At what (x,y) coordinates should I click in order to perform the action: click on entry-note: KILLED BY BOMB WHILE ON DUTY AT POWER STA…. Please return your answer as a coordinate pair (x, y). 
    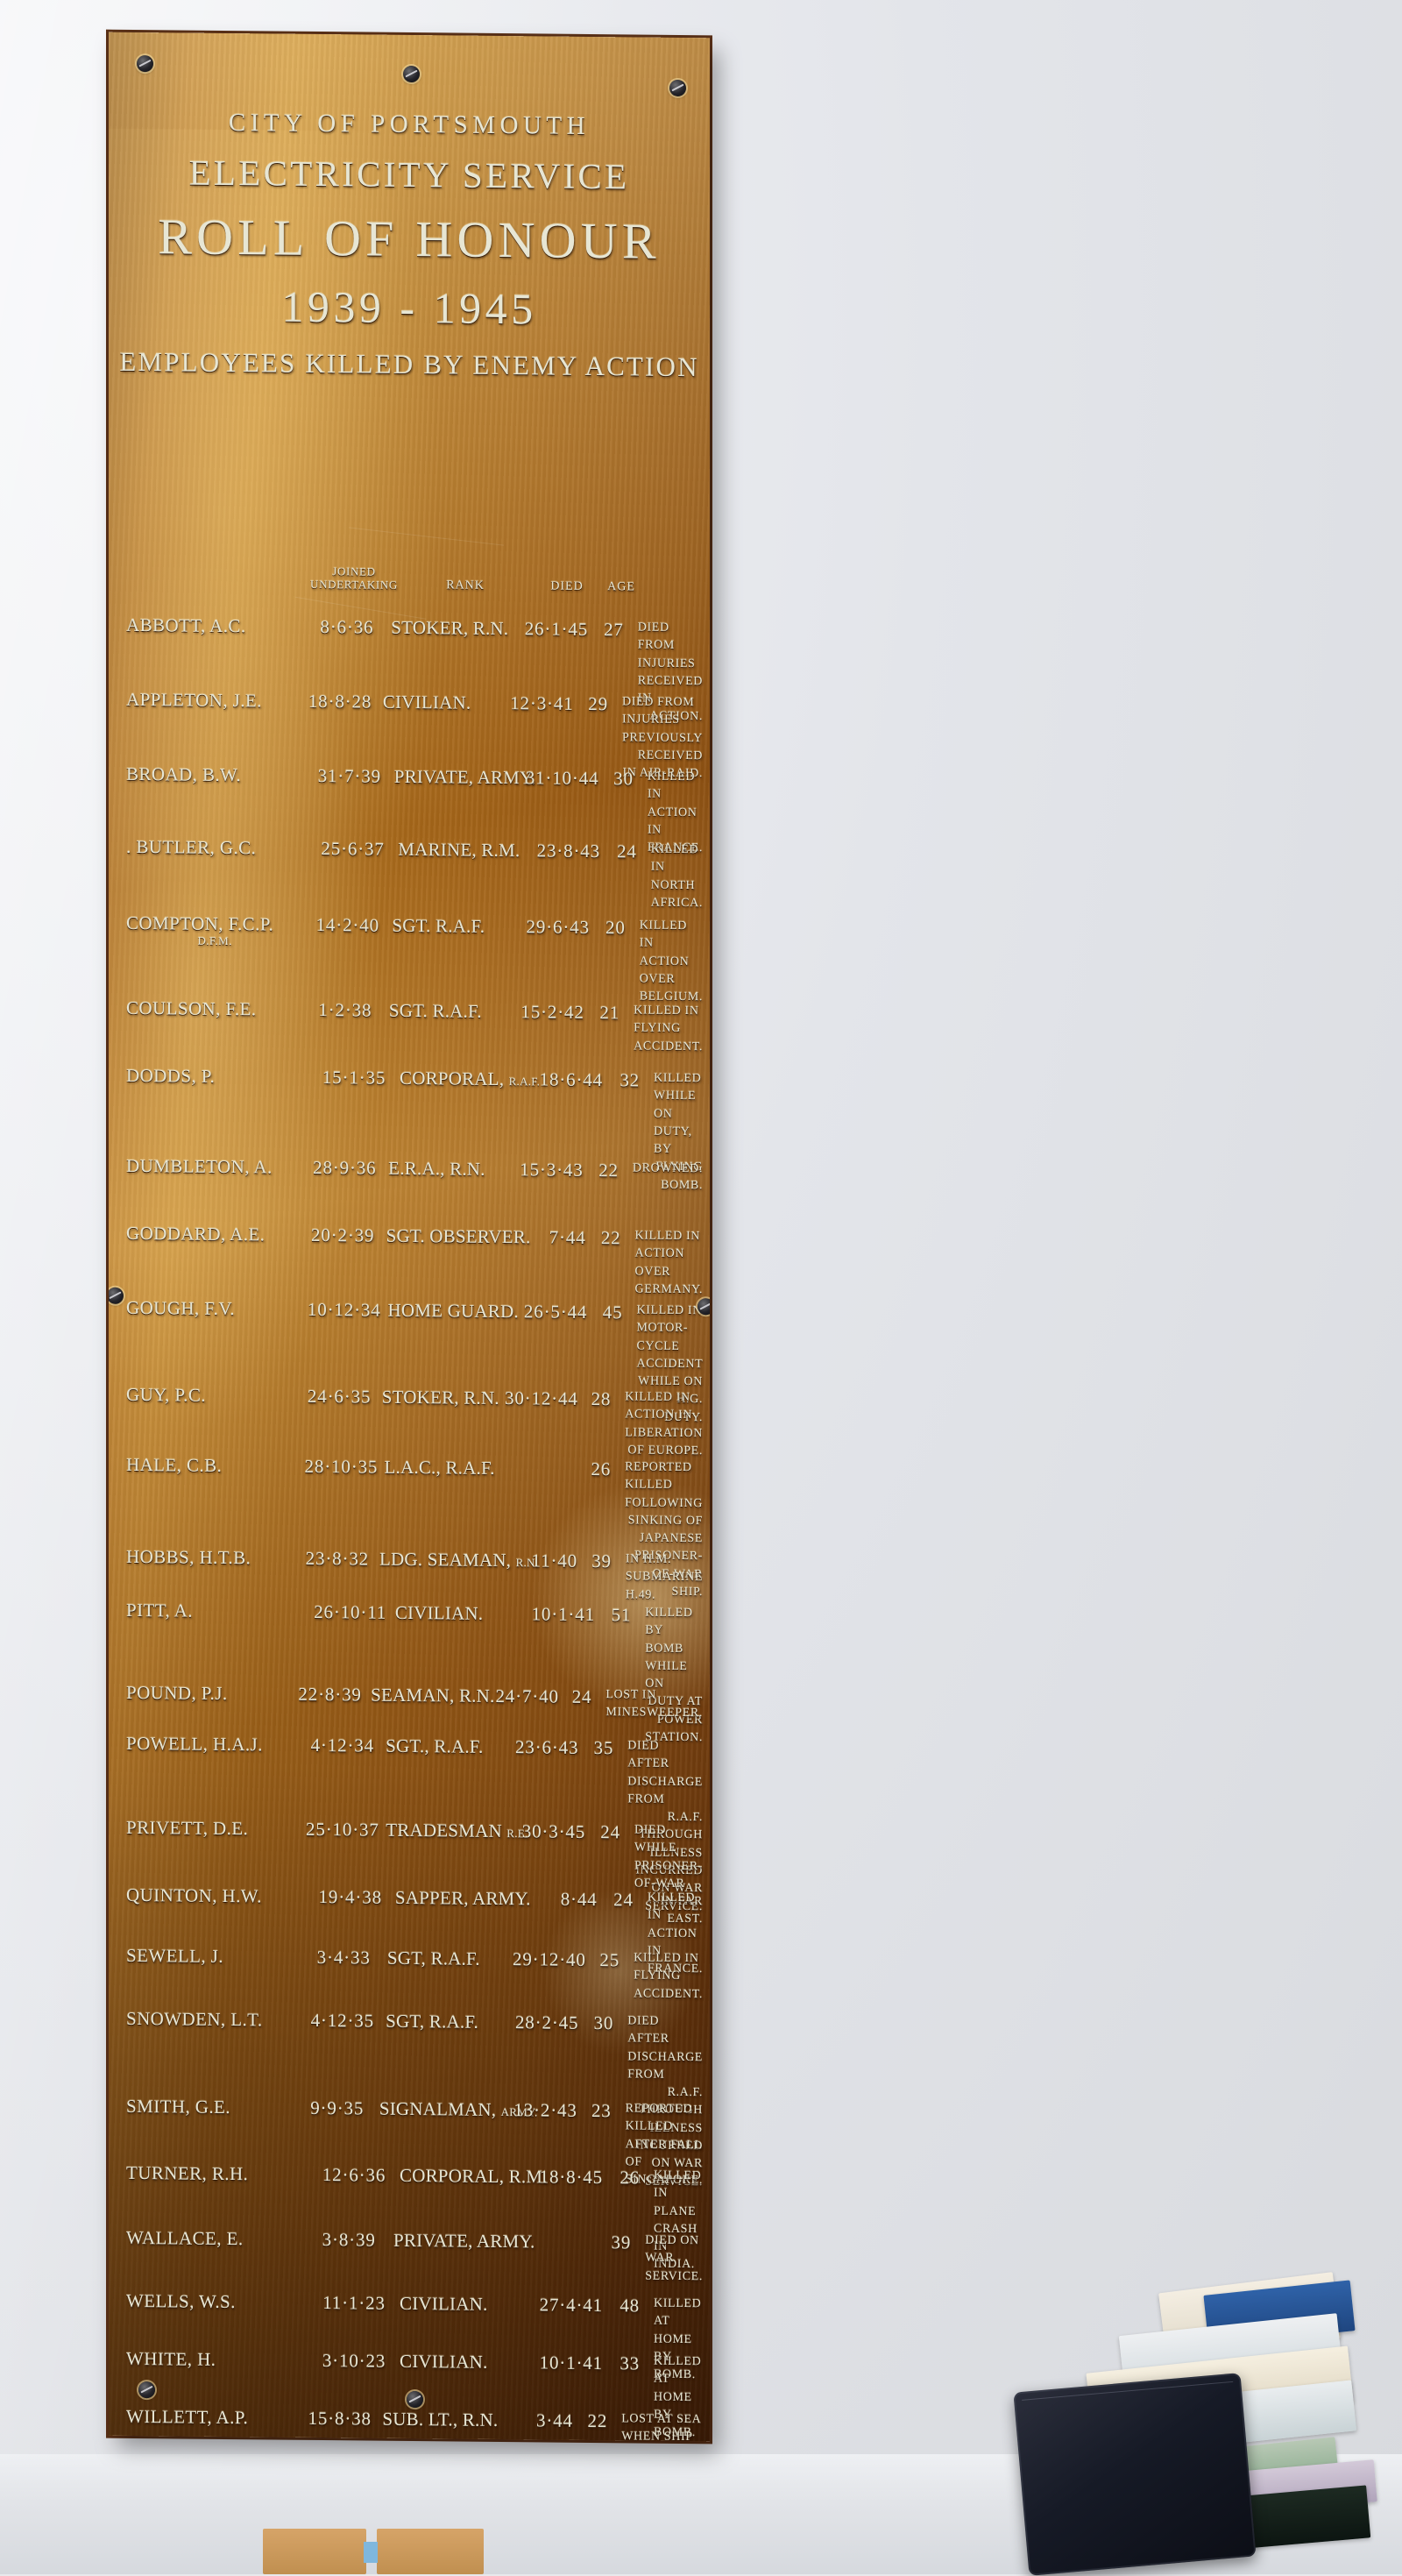
    Looking at the image, I should click on (672, 1675).